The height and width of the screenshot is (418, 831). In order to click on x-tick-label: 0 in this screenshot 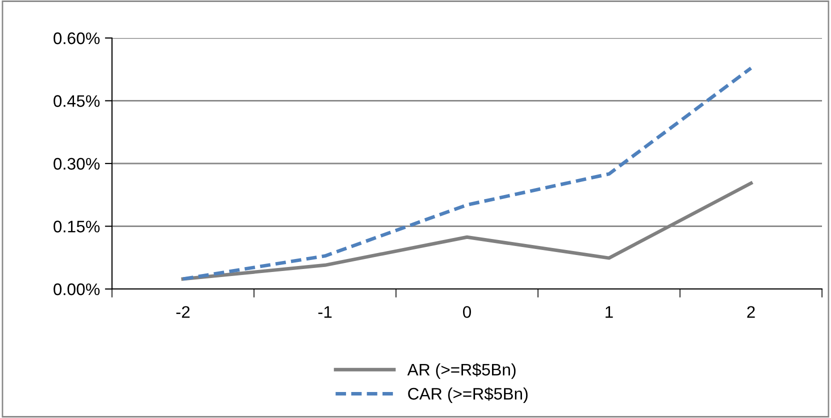, I will do `click(467, 312)`.